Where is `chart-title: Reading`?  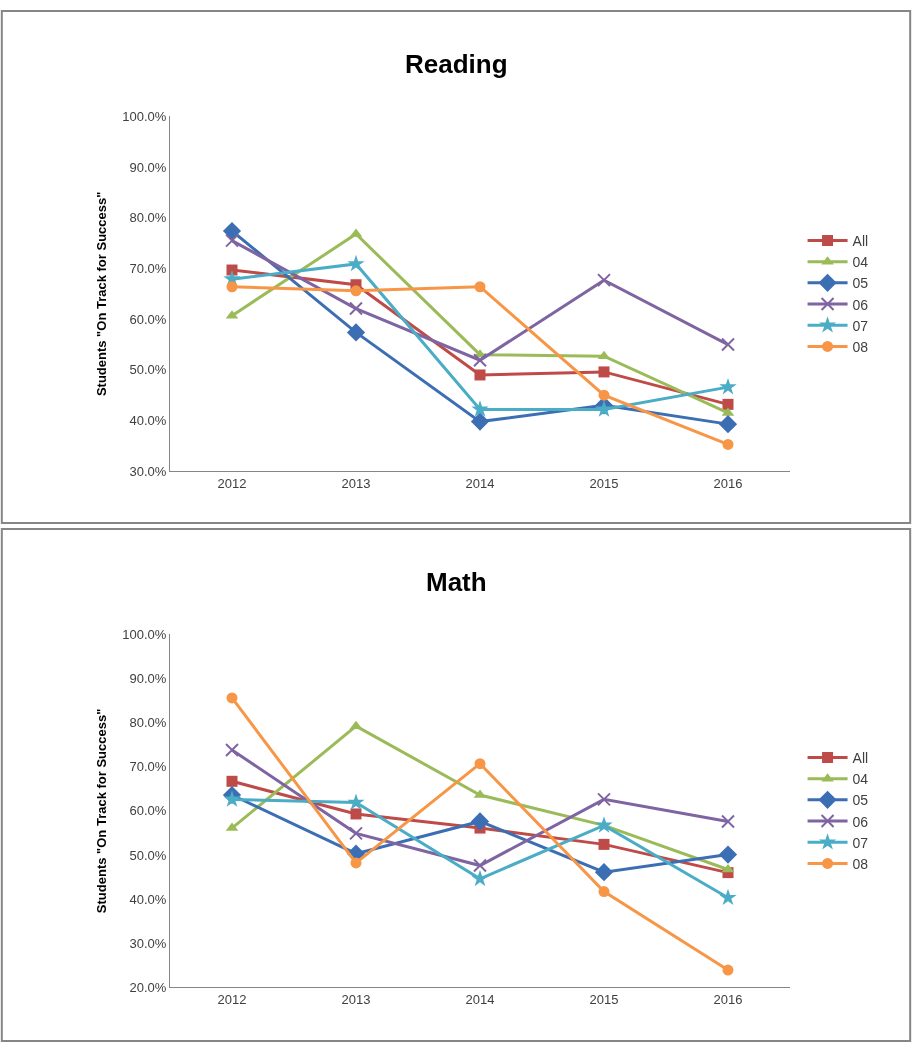
chart-title: Reading is located at coordinates (456, 64).